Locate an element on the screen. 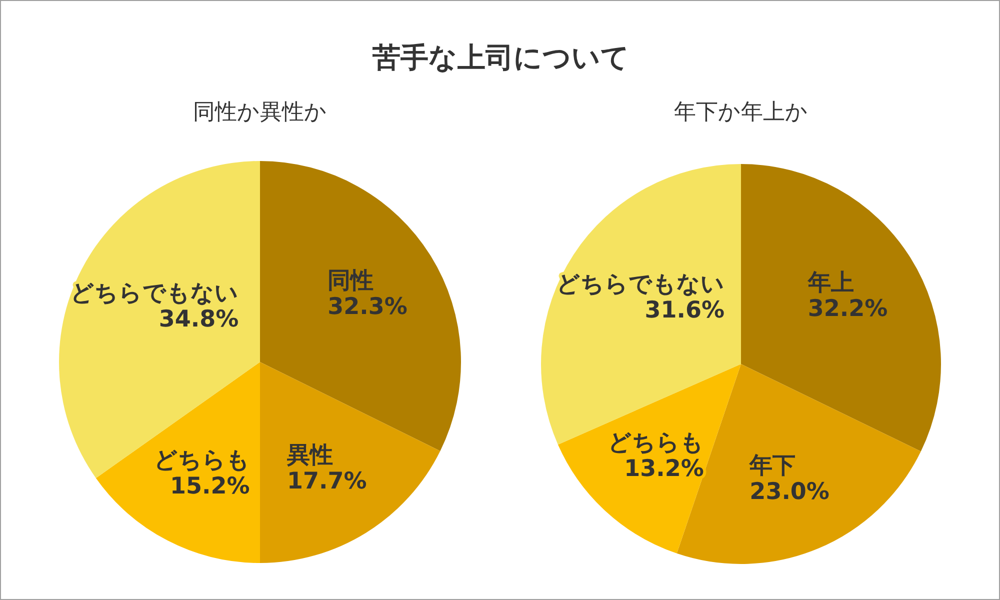 This screenshot has width=1000, height=600. data-label: 13.2% is located at coordinates (664, 469).